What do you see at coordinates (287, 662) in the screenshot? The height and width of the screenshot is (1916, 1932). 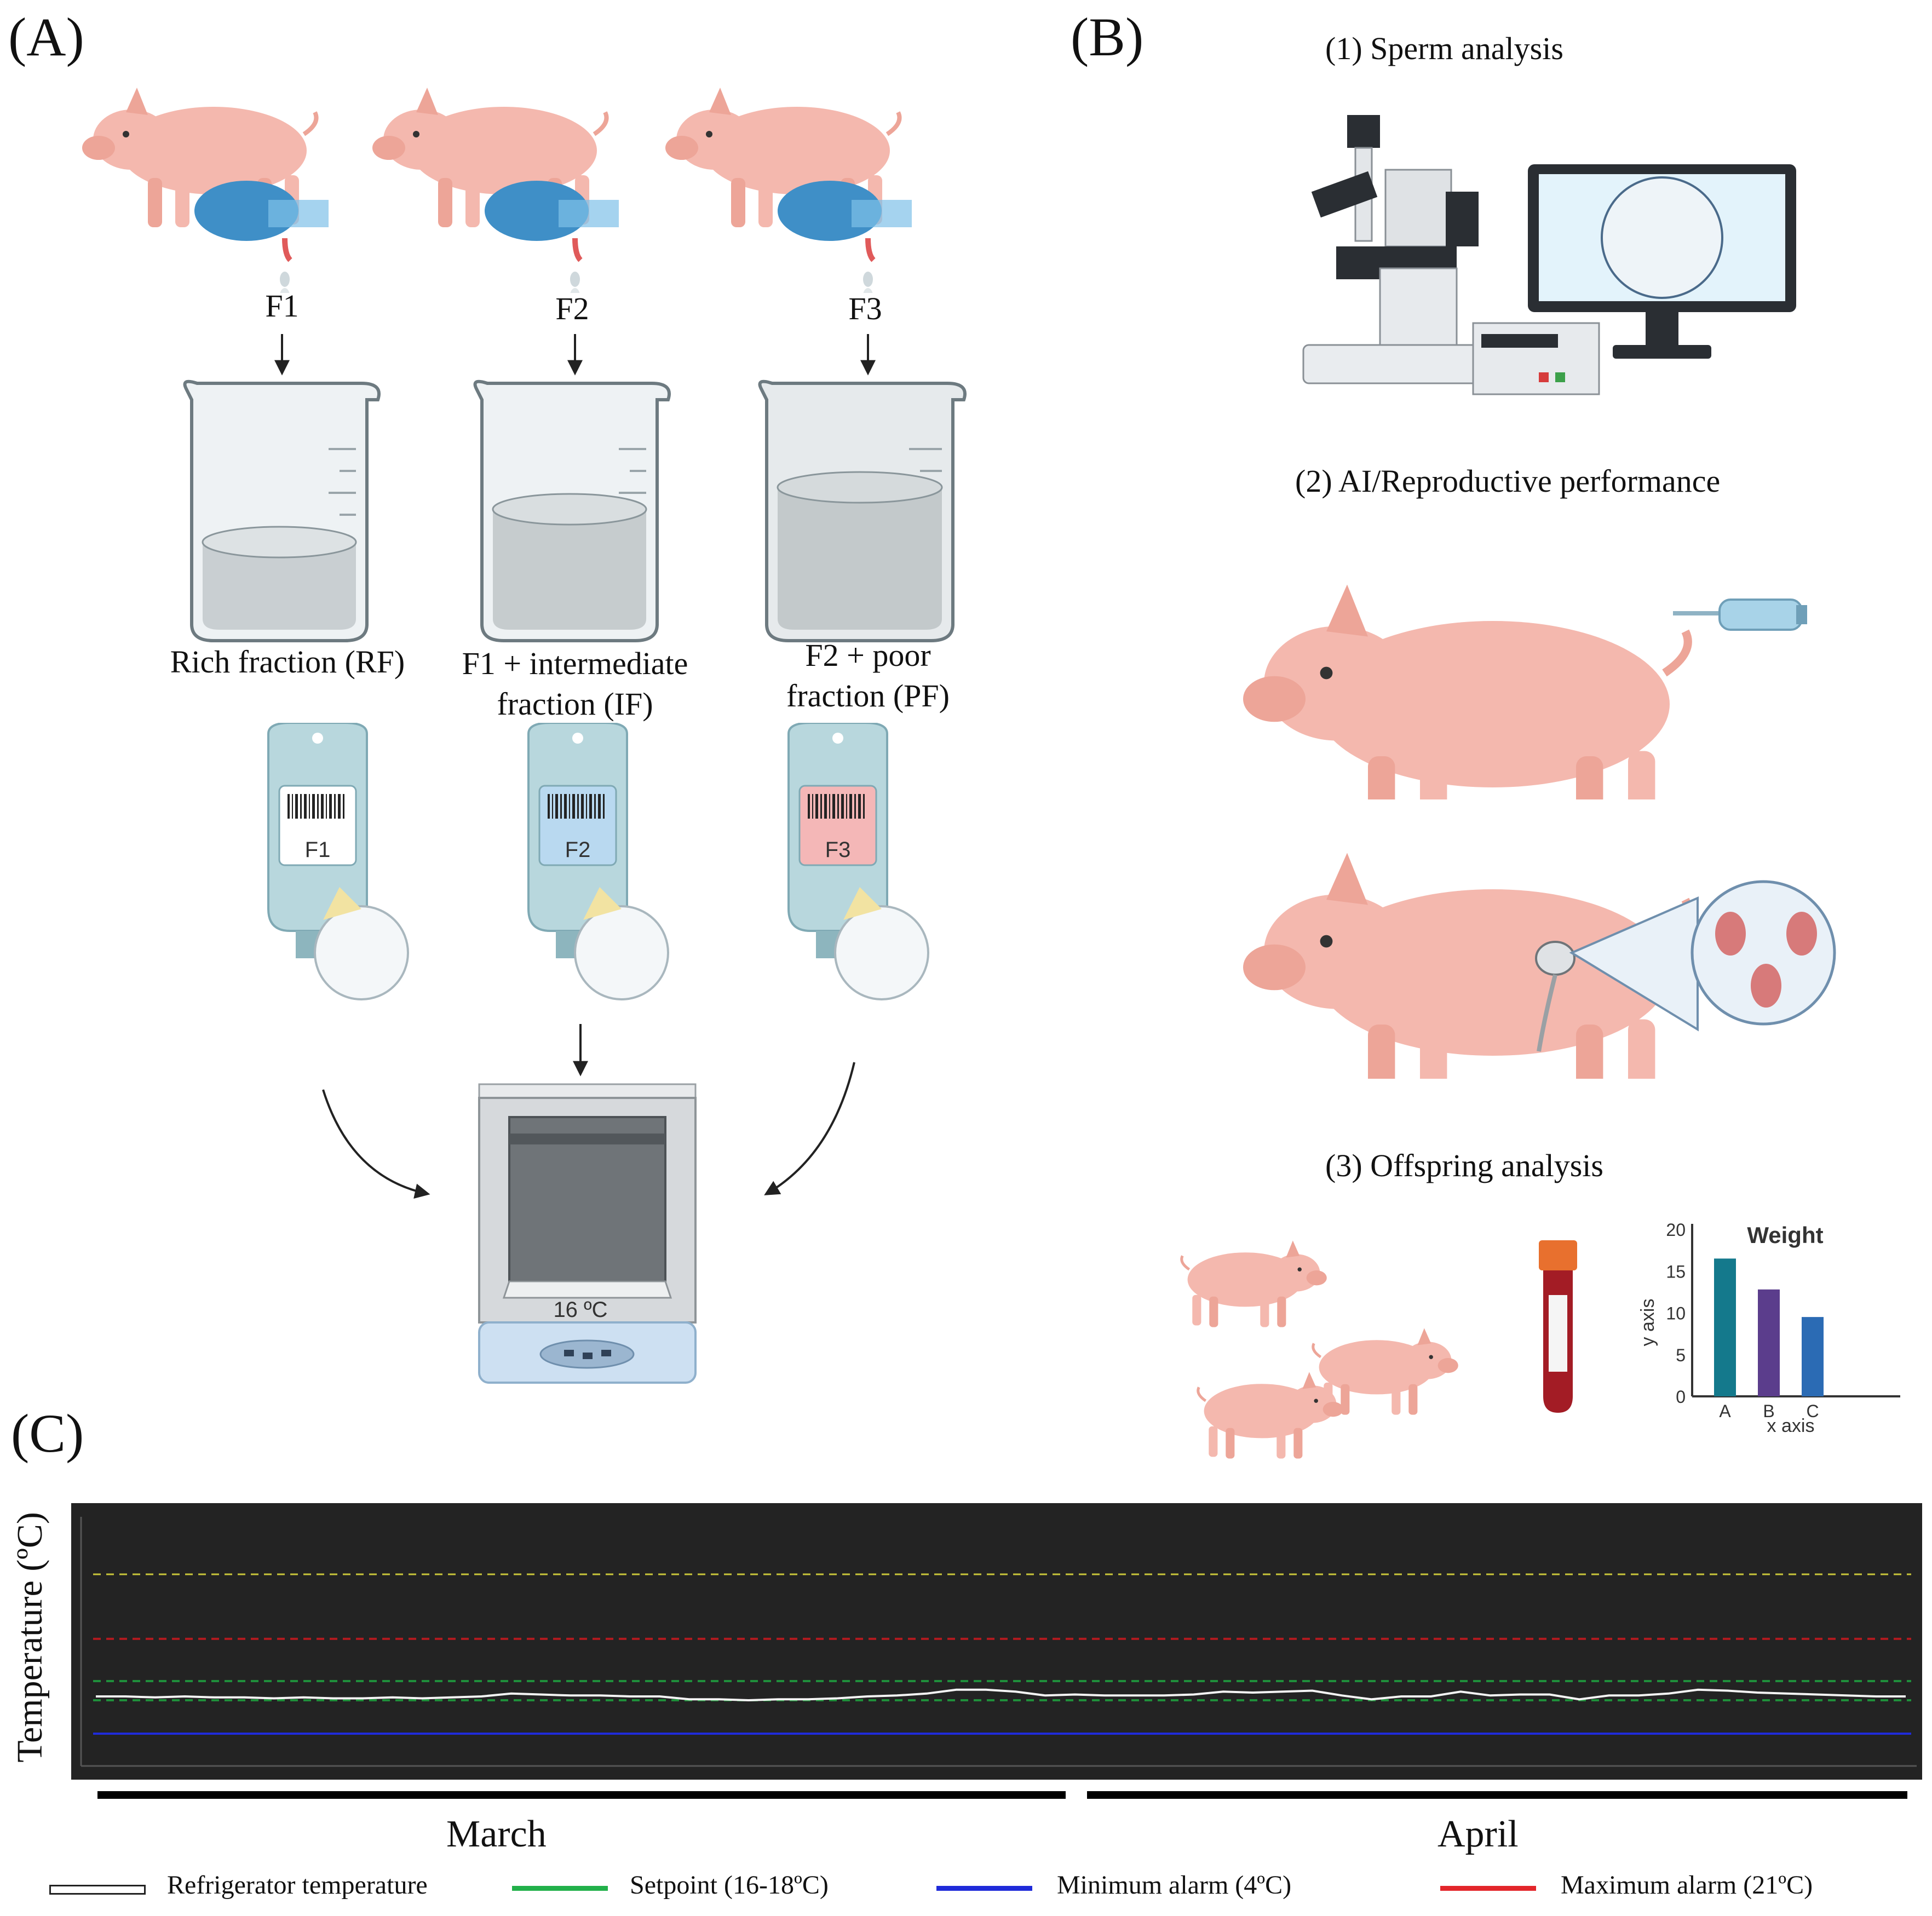 I see `fraction-label-rf: Rich fraction (RF)` at bounding box center [287, 662].